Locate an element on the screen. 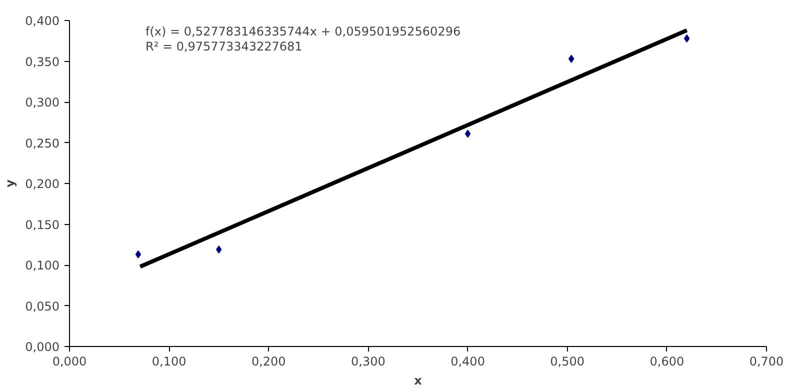 This screenshot has height=390, width=796. x-tick-label: 0,200 is located at coordinates (268, 361).